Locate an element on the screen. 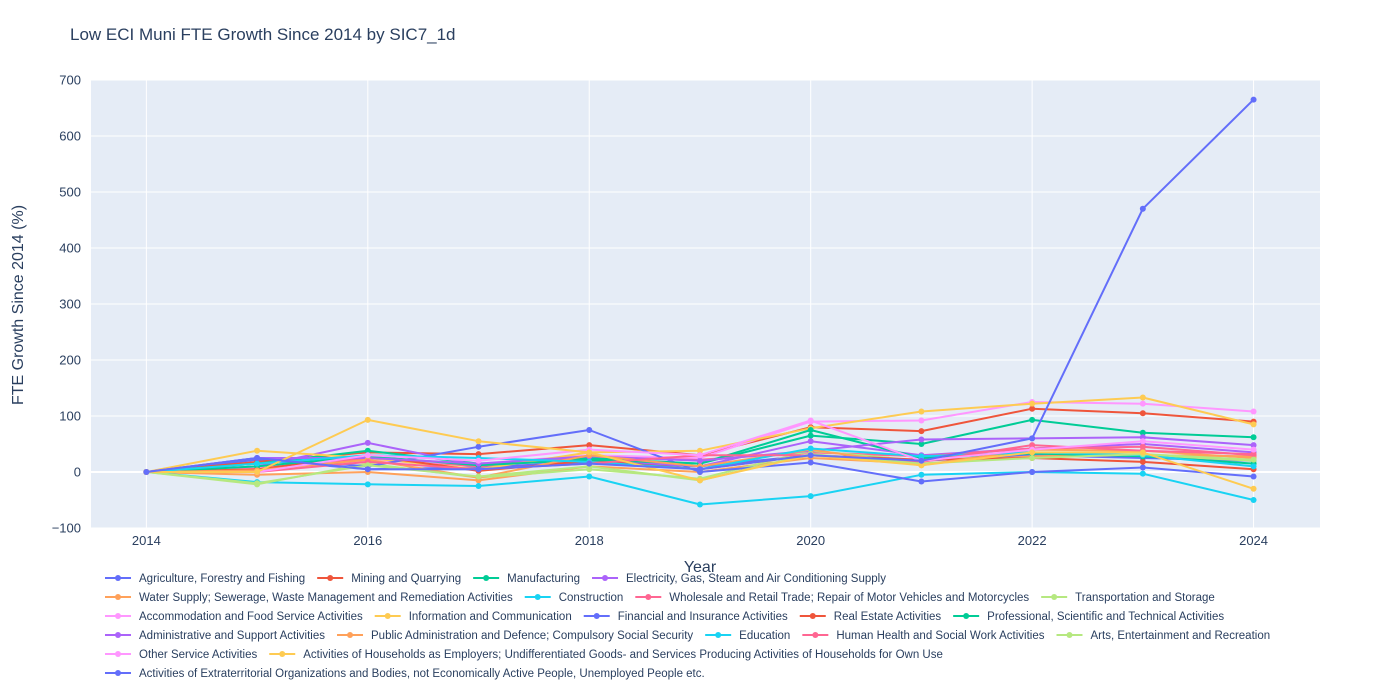 The height and width of the screenshot is (700, 1400). legend-item: Administrative and Support Activities is located at coordinates (215, 636).